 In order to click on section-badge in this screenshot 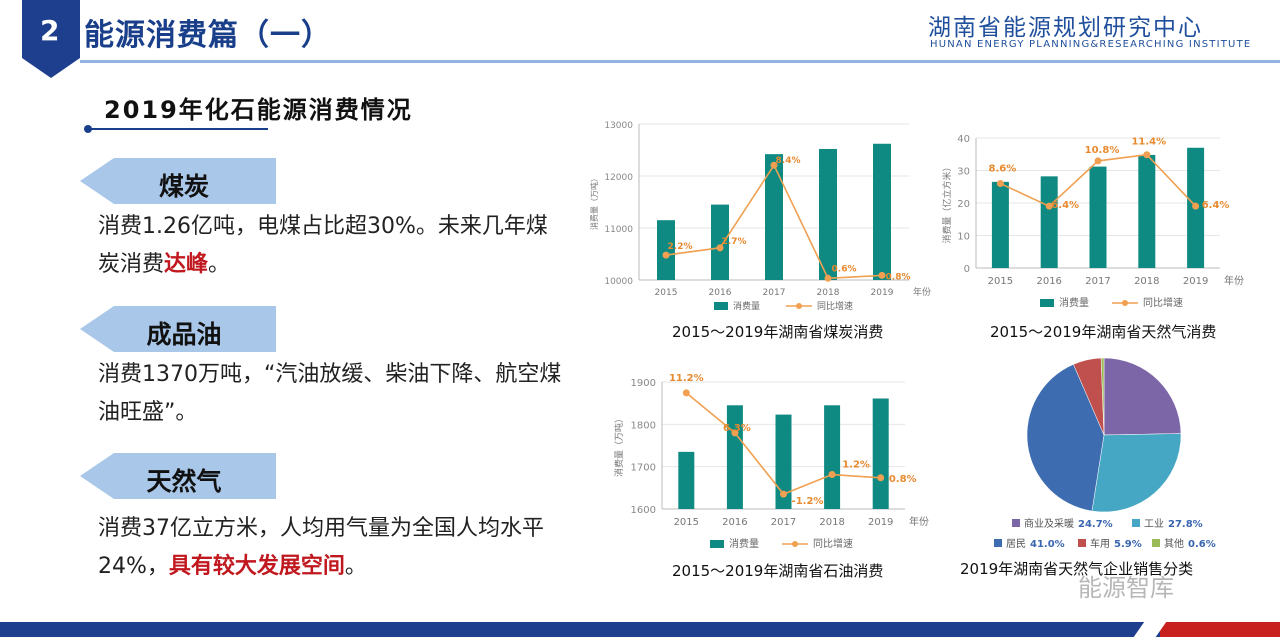, I will do `click(51, 39)`.